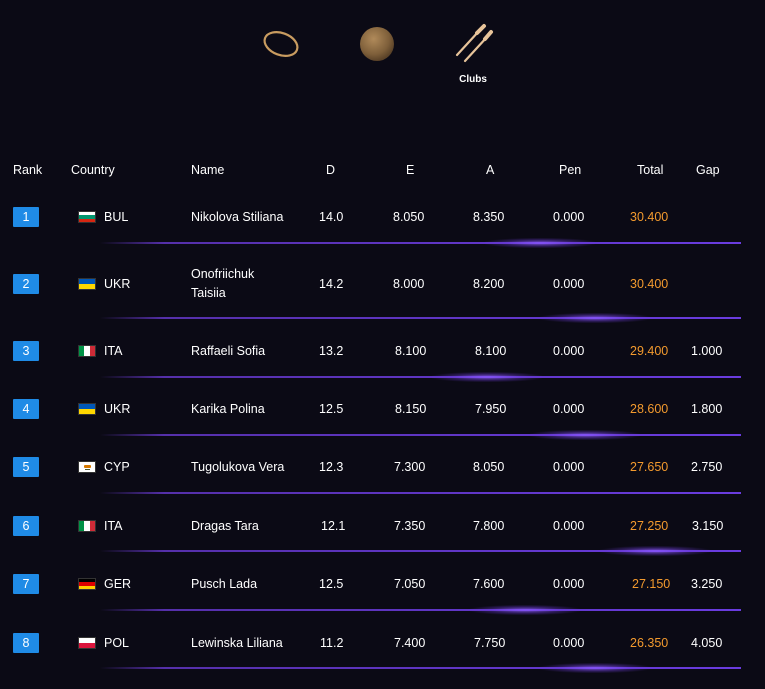 The width and height of the screenshot is (765, 689). What do you see at coordinates (489, 217) in the screenshot?
I see `a-score: 8.350` at bounding box center [489, 217].